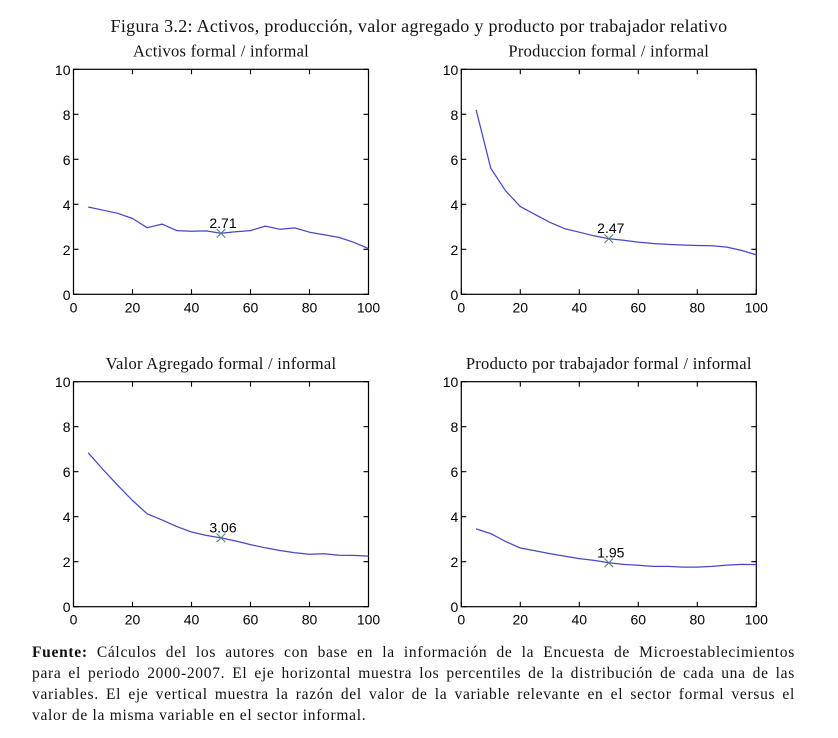 The width and height of the screenshot is (838, 738). What do you see at coordinates (222, 527) in the screenshot?
I see `svg-text: 3.06` at bounding box center [222, 527].